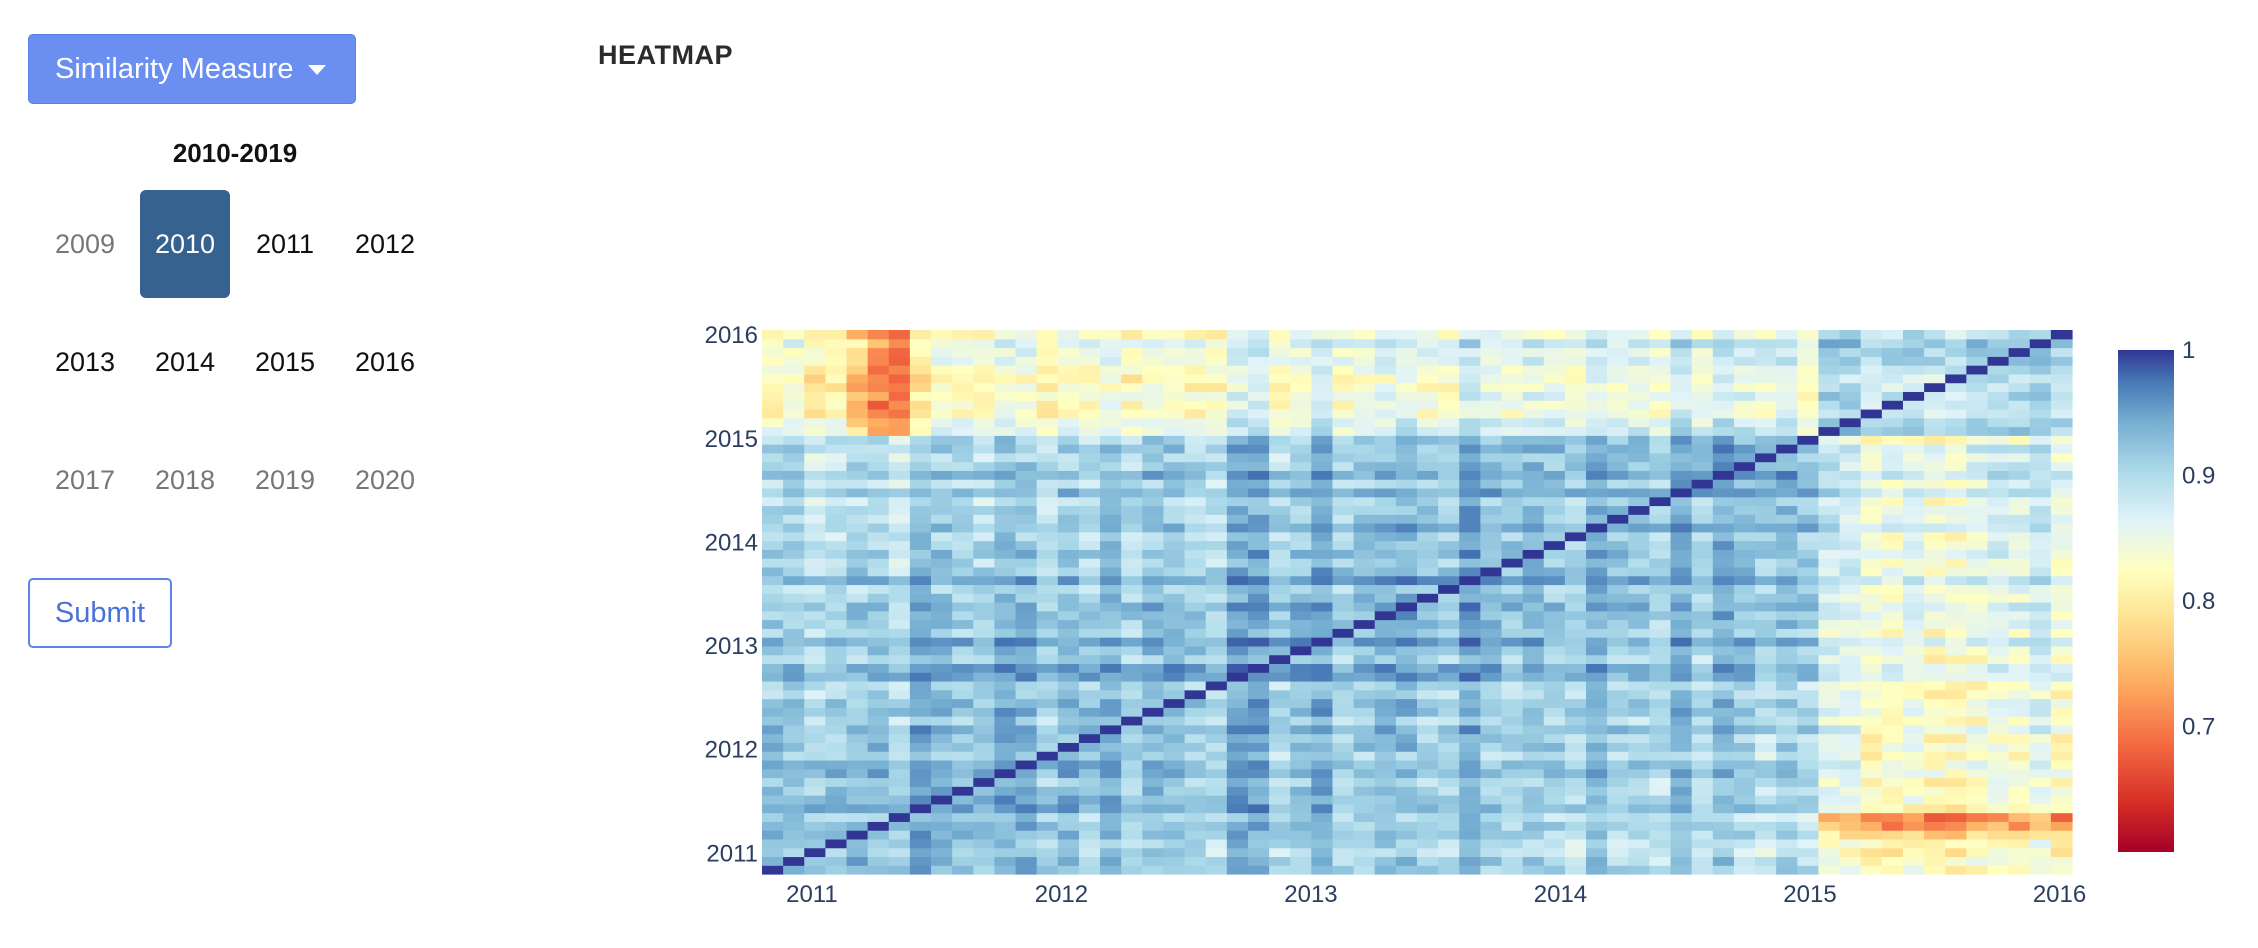 The width and height of the screenshot is (2258, 948). Describe the element at coordinates (285, 479) in the screenshot. I see `year-cell-2019: 2019` at that location.